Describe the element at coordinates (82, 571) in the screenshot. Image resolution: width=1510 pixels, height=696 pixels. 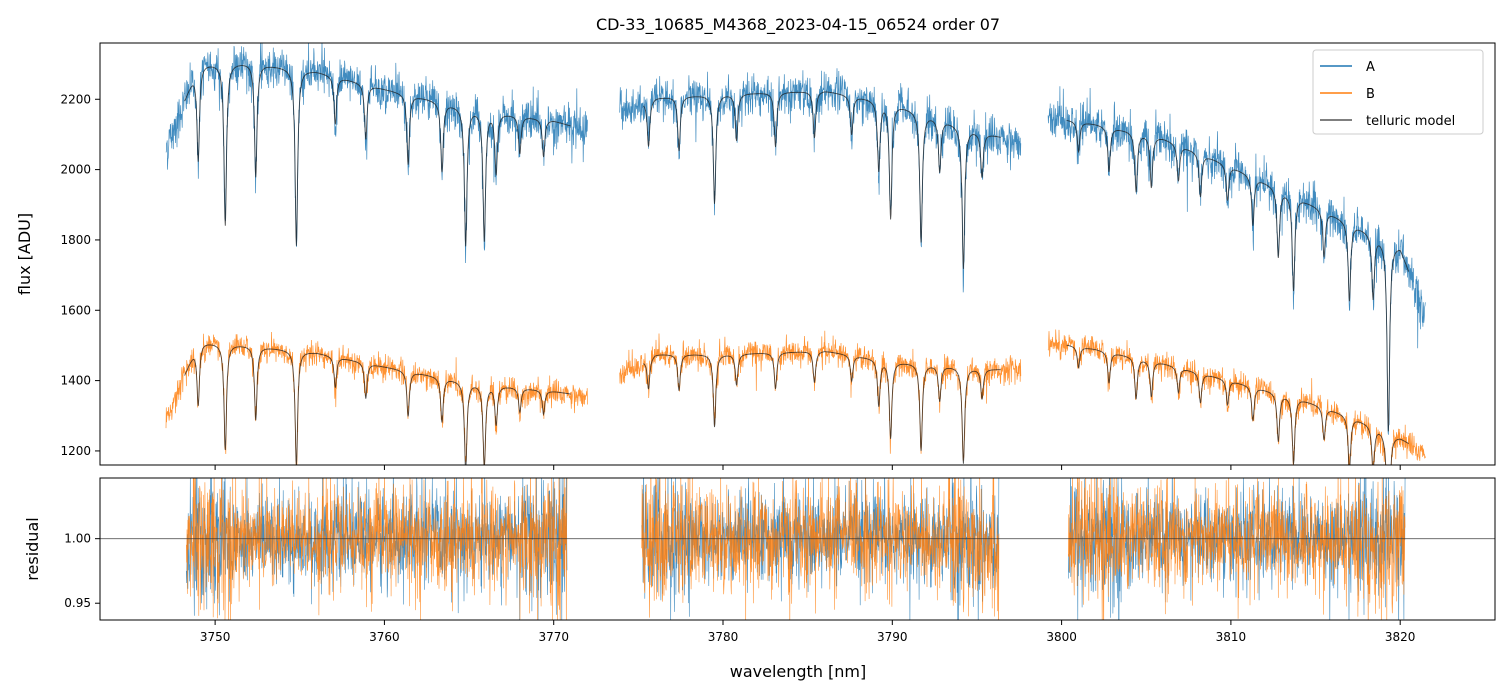
I see `residual-y-axis-ticks: 0.95 1.00` at that location.